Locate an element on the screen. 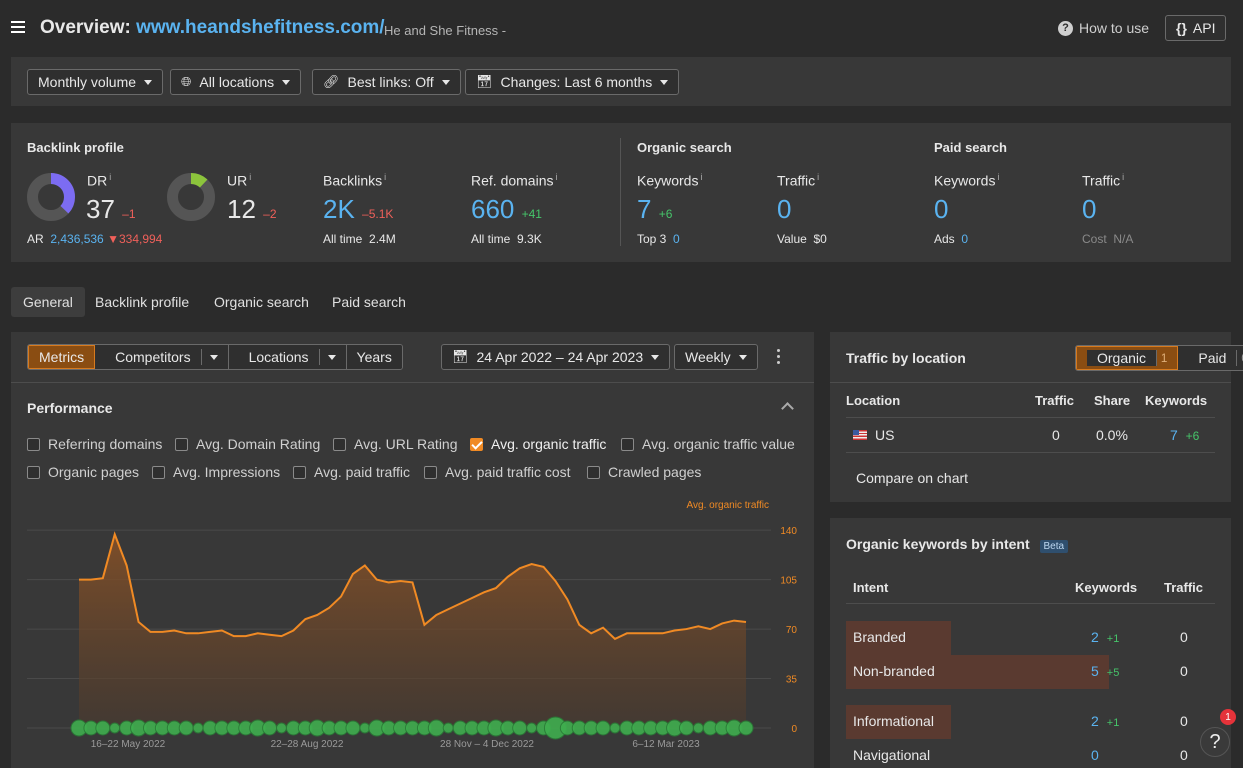 This screenshot has height=768, width=1243. checkbox-avg-url-rating: Avg. URL Rating is located at coordinates (395, 444).